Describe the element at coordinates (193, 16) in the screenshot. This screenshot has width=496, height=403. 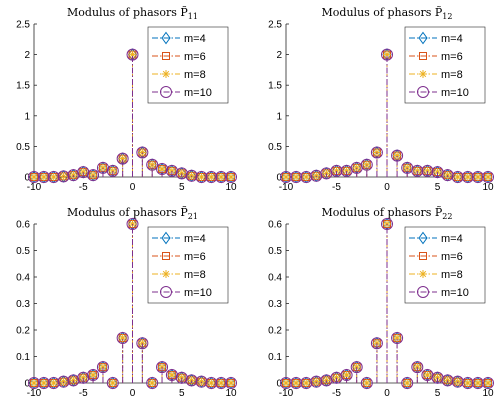
I see `plot-title-subscript: 11` at that location.